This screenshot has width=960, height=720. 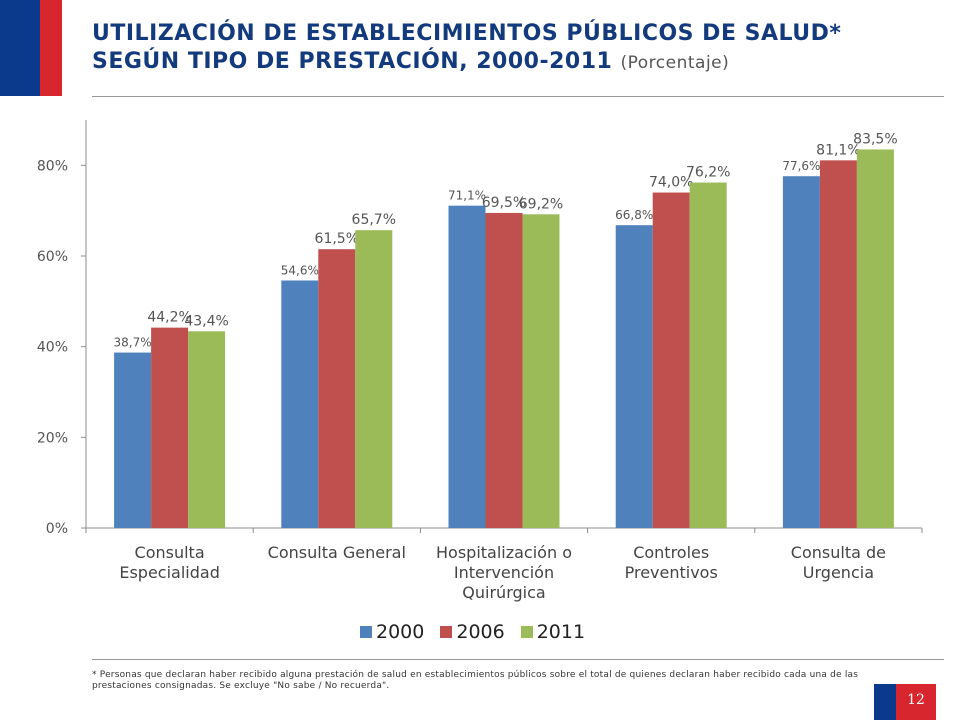 I want to click on data-label-2006: 74,0%, so click(x=671, y=183).